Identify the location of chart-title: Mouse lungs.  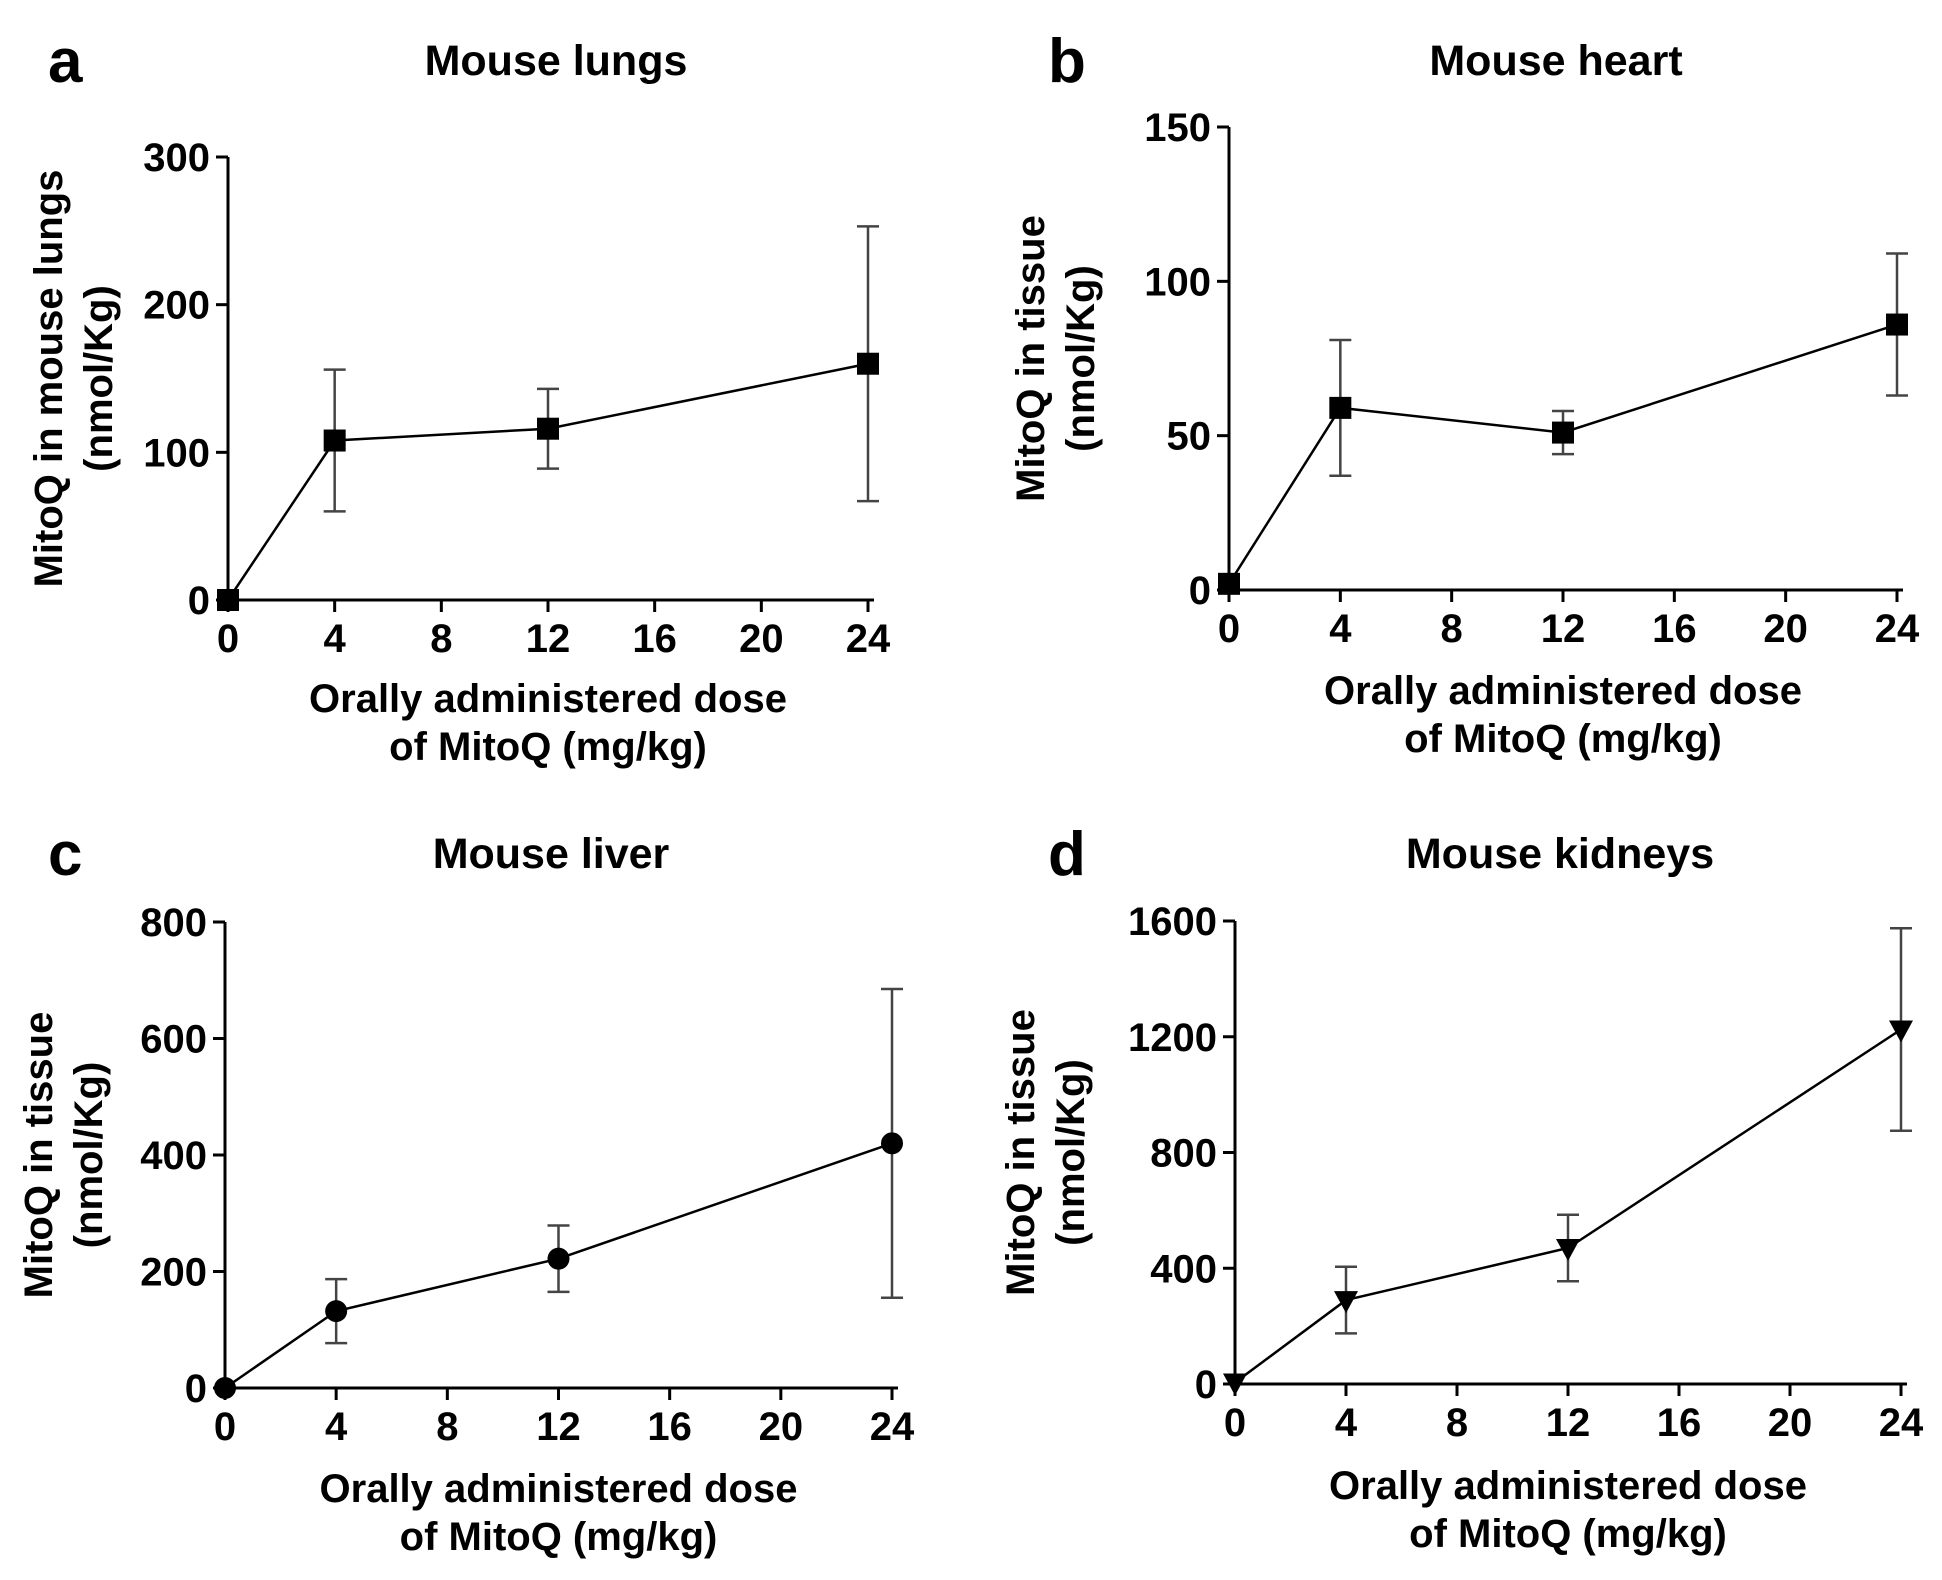
(556, 61).